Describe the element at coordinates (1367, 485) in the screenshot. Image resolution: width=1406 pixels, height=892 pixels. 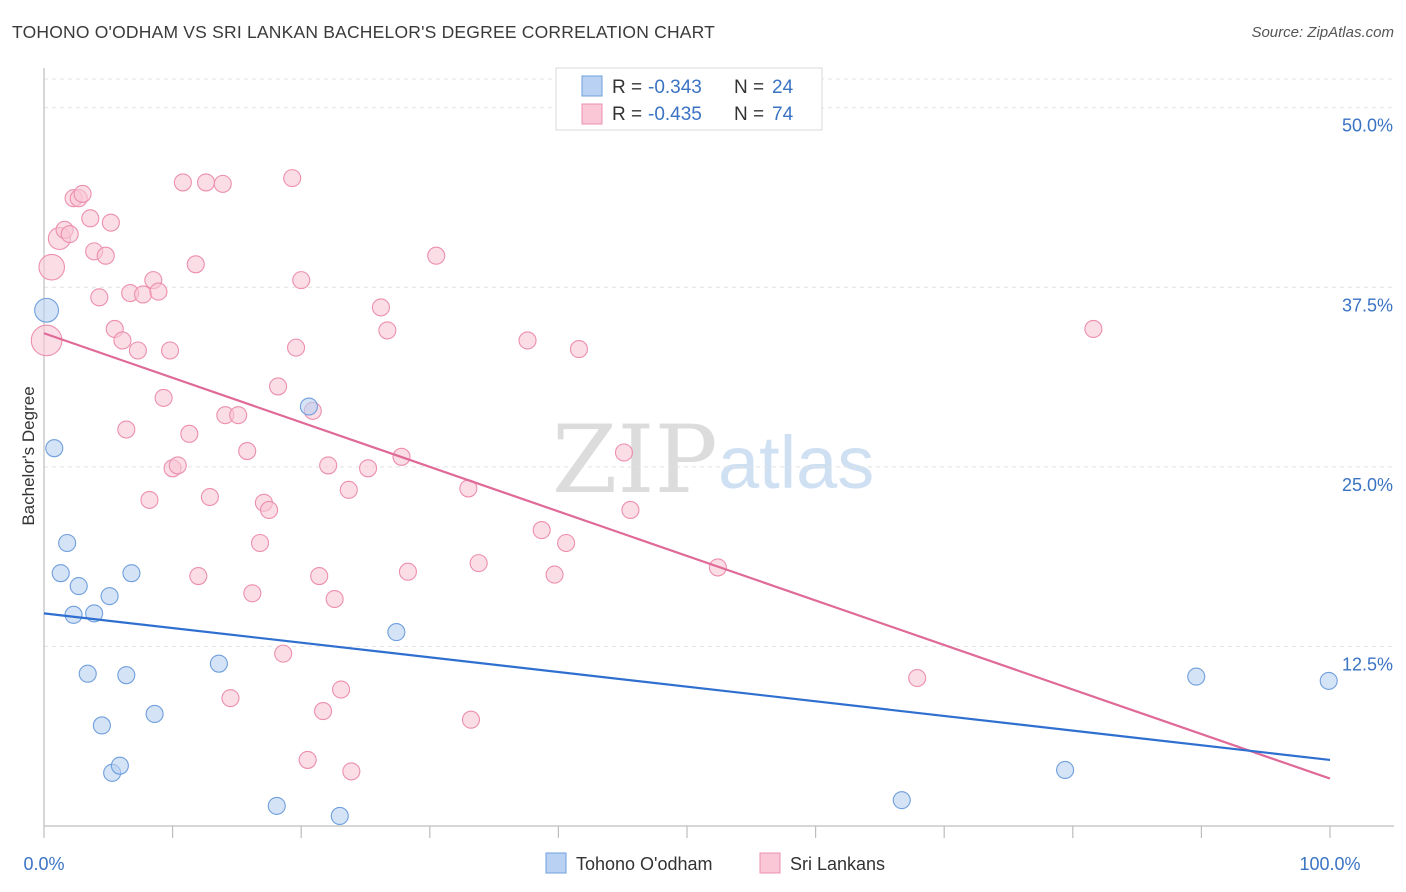
I see `y-tick-label: 25.0%` at that location.